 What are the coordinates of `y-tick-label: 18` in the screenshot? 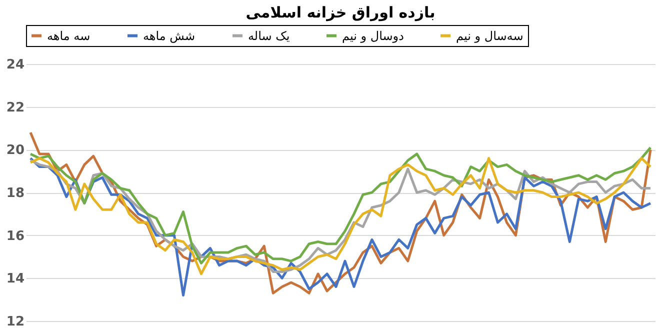 It's located at (15, 193).